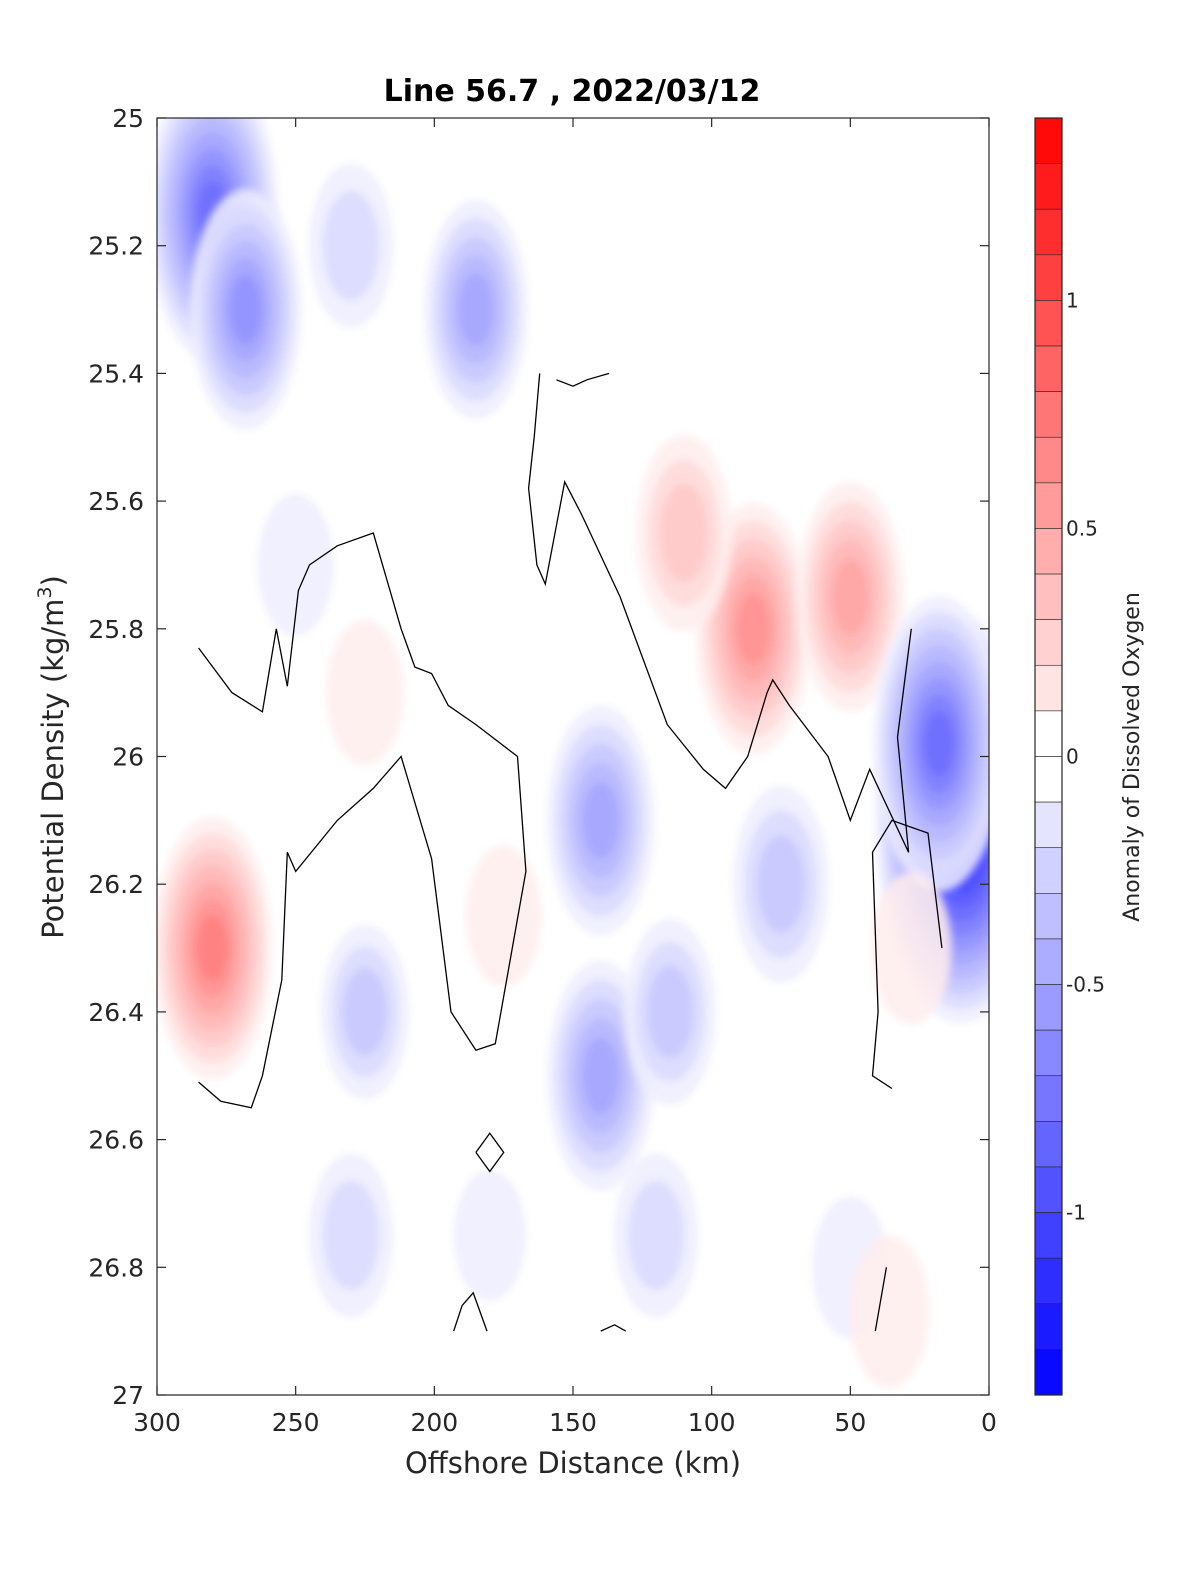 This screenshot has width=1200, height=1575. Describe the element at coordinates (116, 246) in the screenshot. I see `y-tick-label: 25.2` at that location.